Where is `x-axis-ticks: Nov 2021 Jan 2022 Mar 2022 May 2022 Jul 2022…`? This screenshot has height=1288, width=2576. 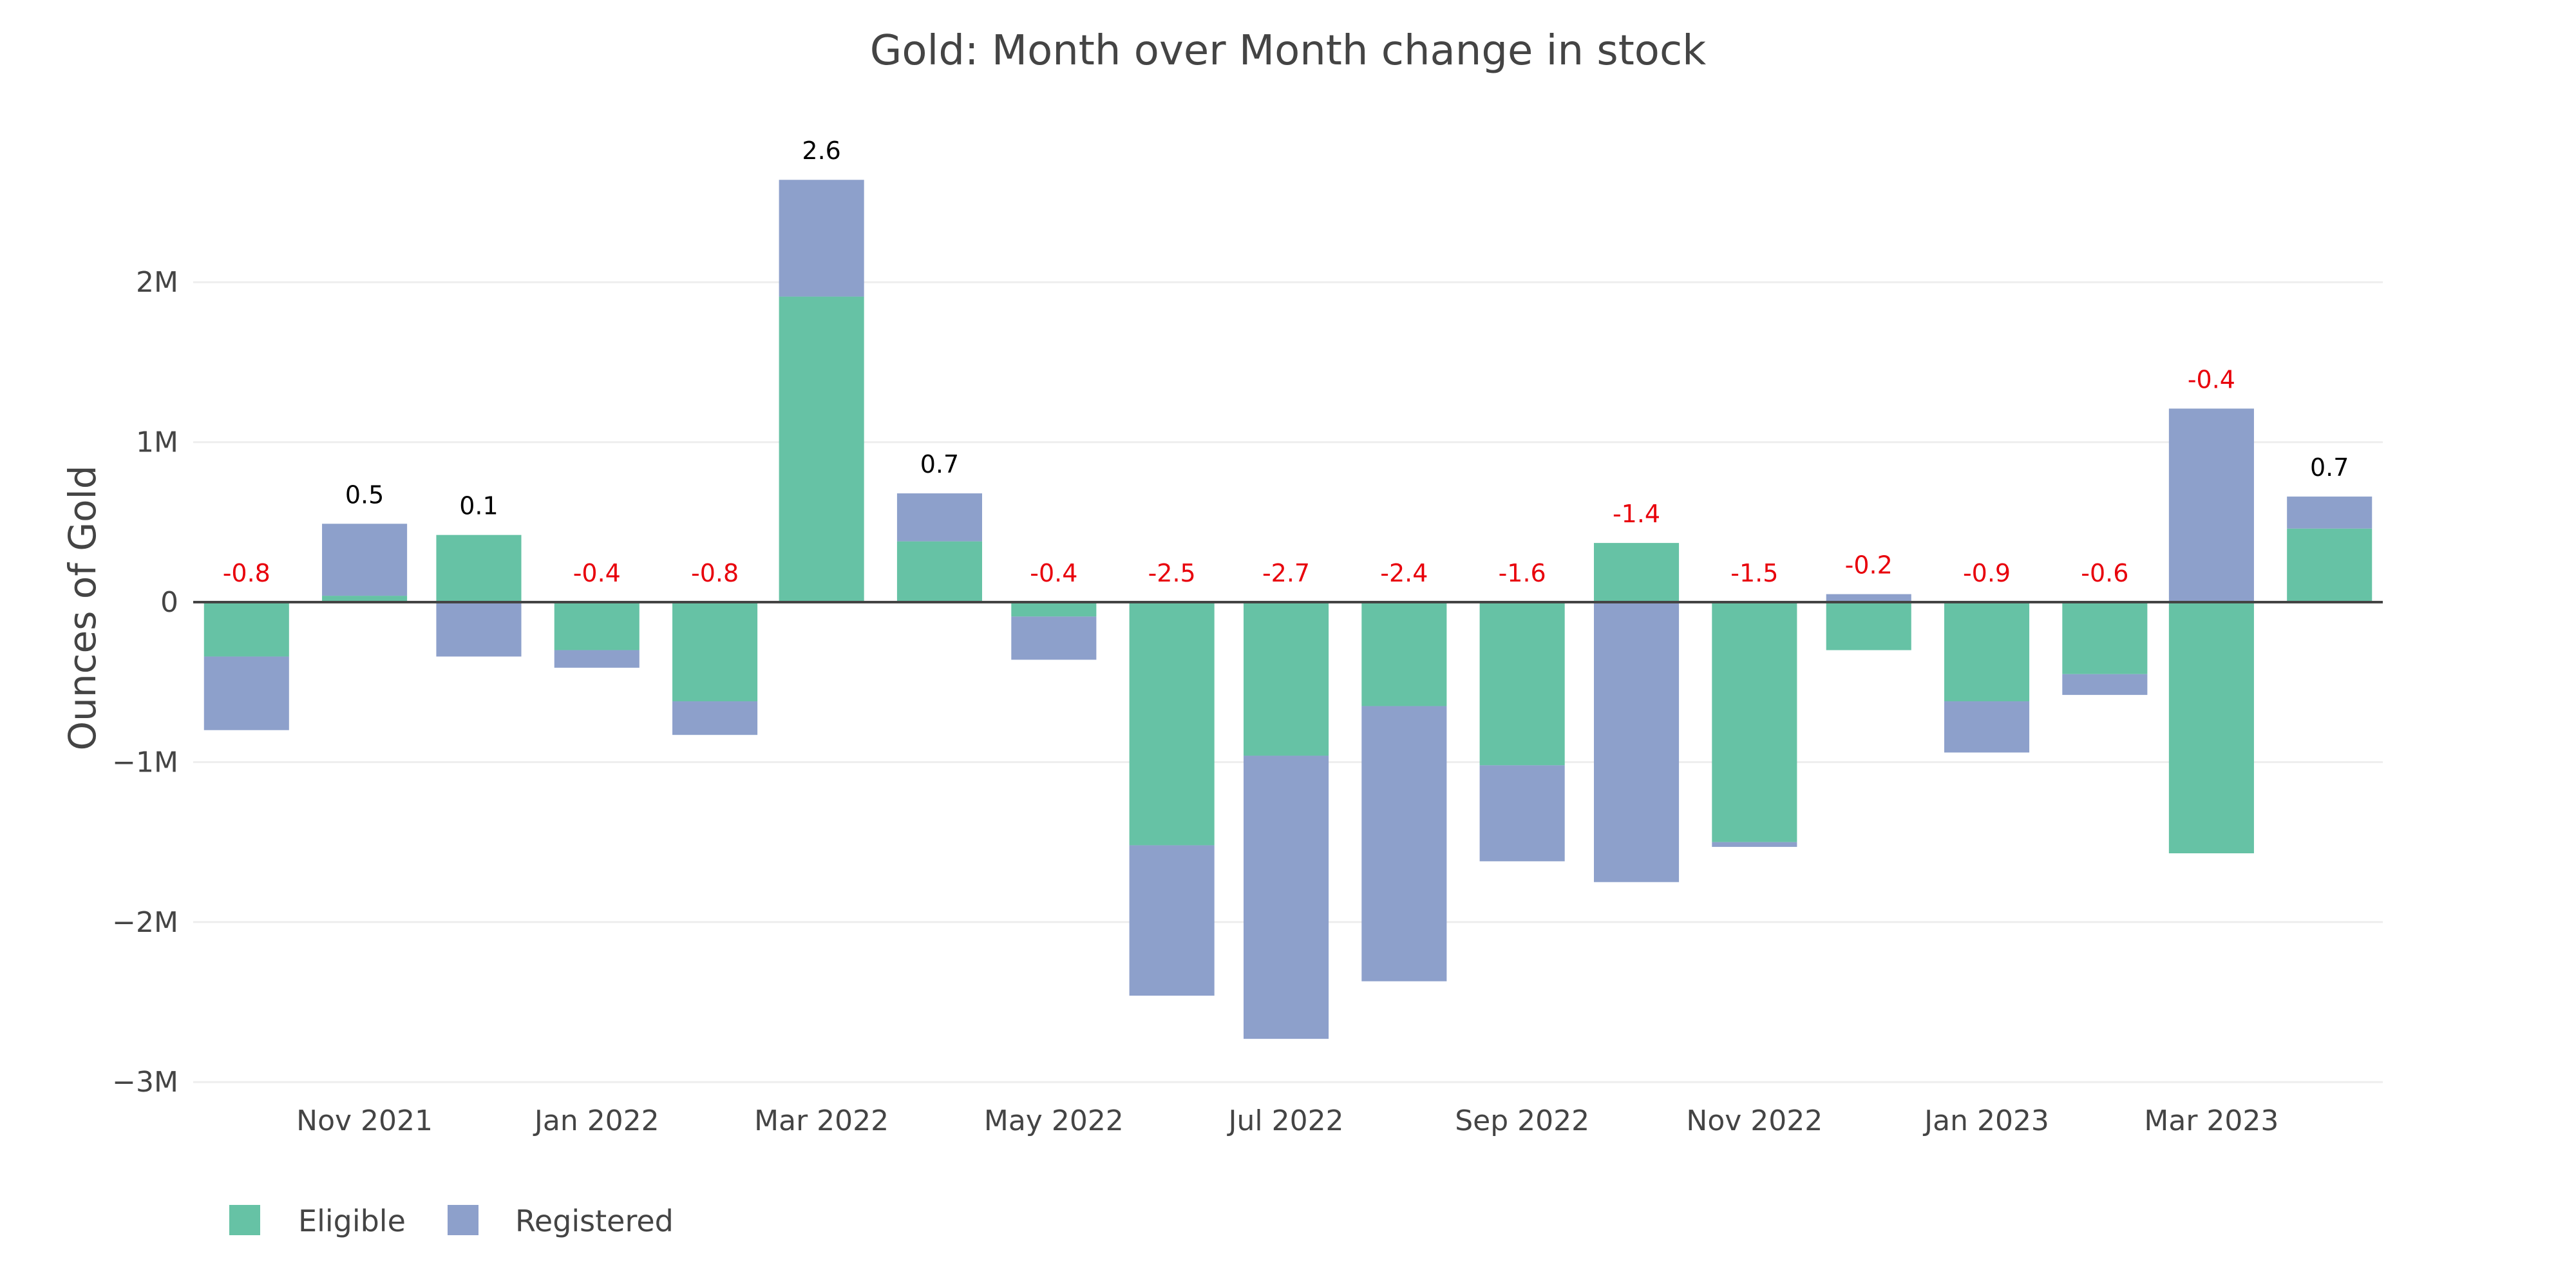 x-axis-ticks: Nov 2021 Jan 2022 Mar 2022 May 2022 Jul 2022… is located at coordinates (1287, 1121).